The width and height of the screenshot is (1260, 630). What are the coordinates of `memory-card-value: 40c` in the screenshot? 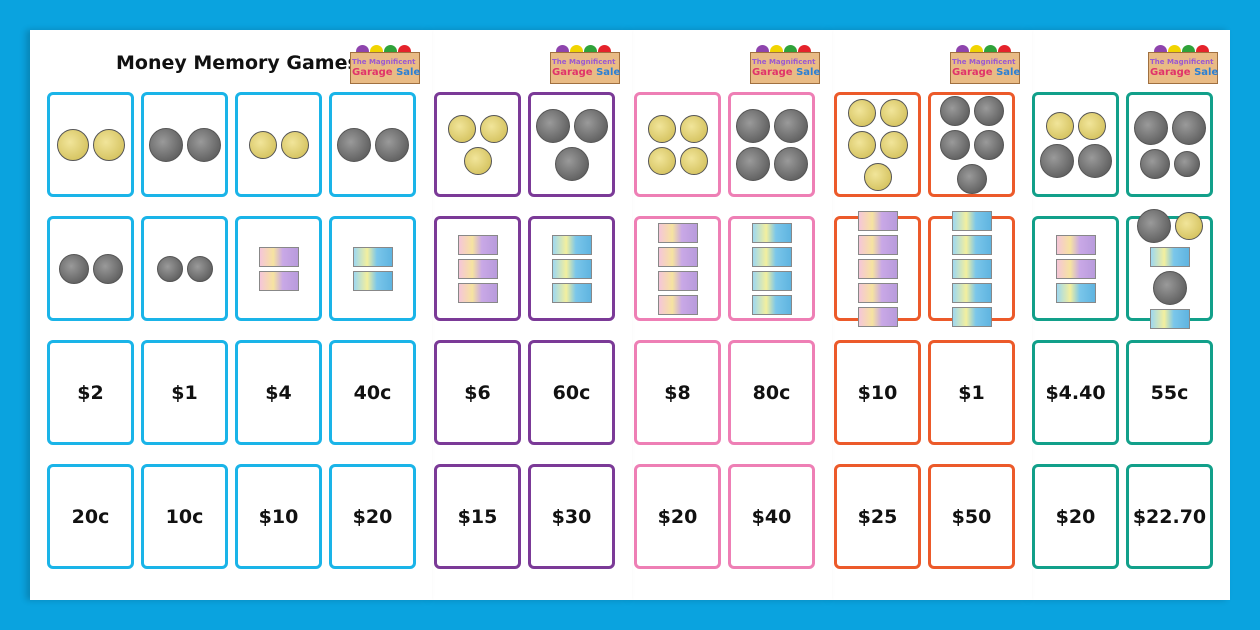 It's located at (372, 392).